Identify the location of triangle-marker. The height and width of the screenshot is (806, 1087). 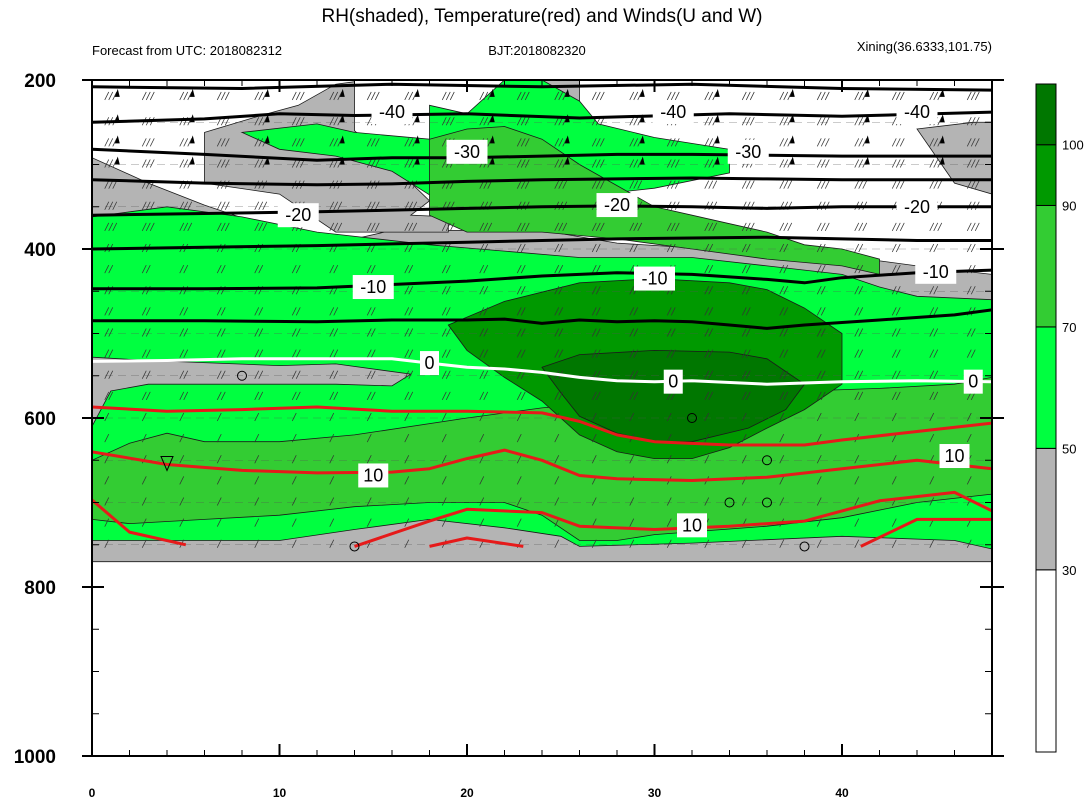
(167, 463).